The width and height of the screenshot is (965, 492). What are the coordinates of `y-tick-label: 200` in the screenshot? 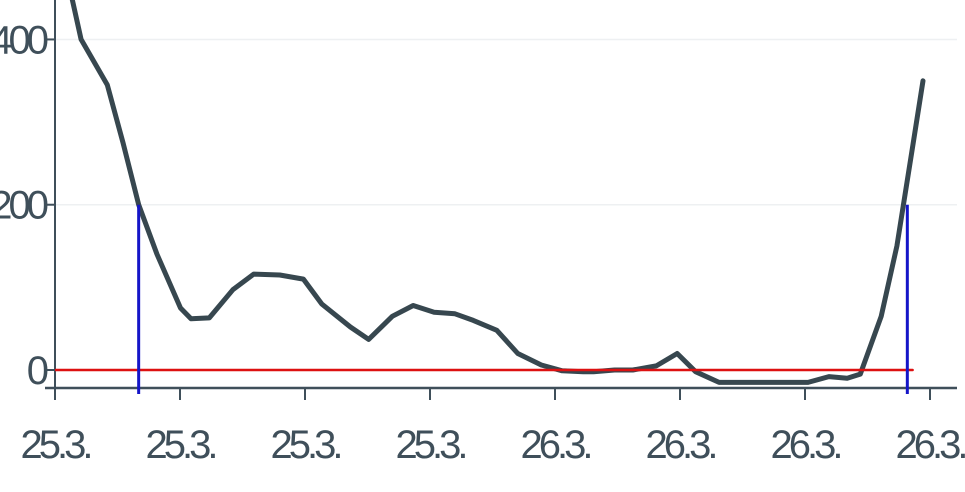 It's located at (24, 206).